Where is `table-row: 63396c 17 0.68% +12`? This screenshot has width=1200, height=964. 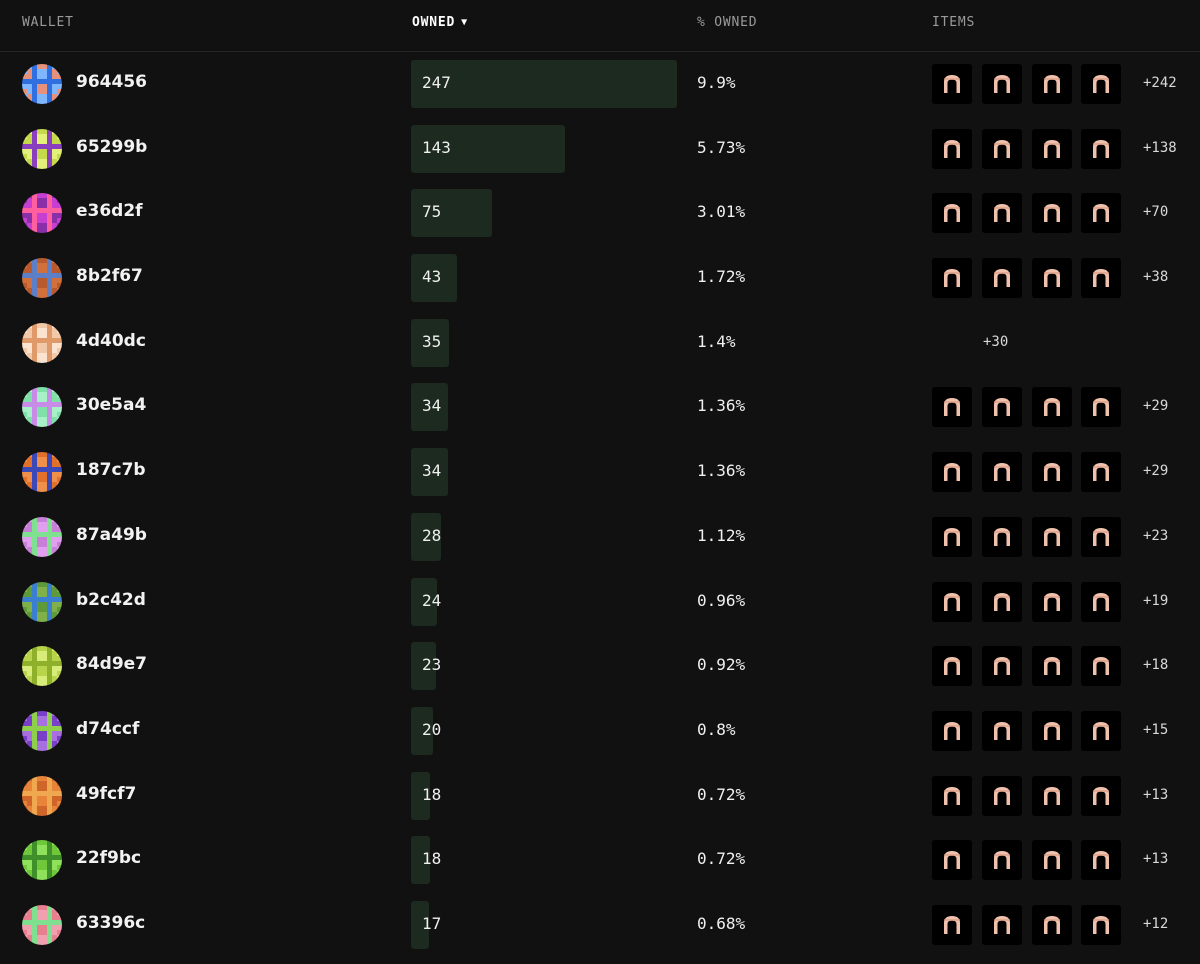
table-row: 63396c 17 0.68% +12 is located at coordinates (600, 925).